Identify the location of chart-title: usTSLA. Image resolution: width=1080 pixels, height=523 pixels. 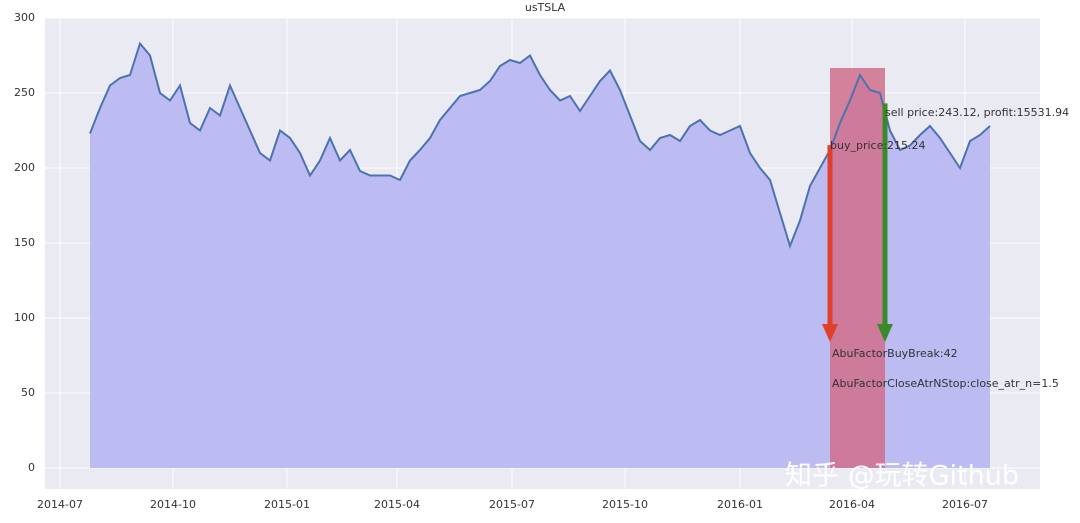
(545, 7).